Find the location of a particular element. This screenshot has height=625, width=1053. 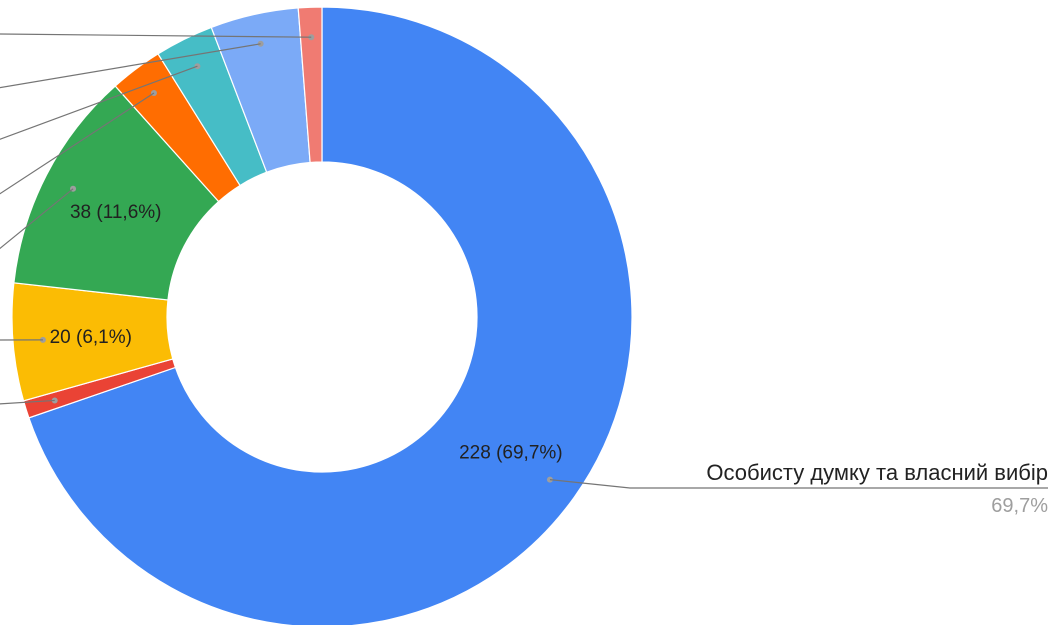

slice-label-0: 228 (69,7%) is located at coordinates (511, 453).